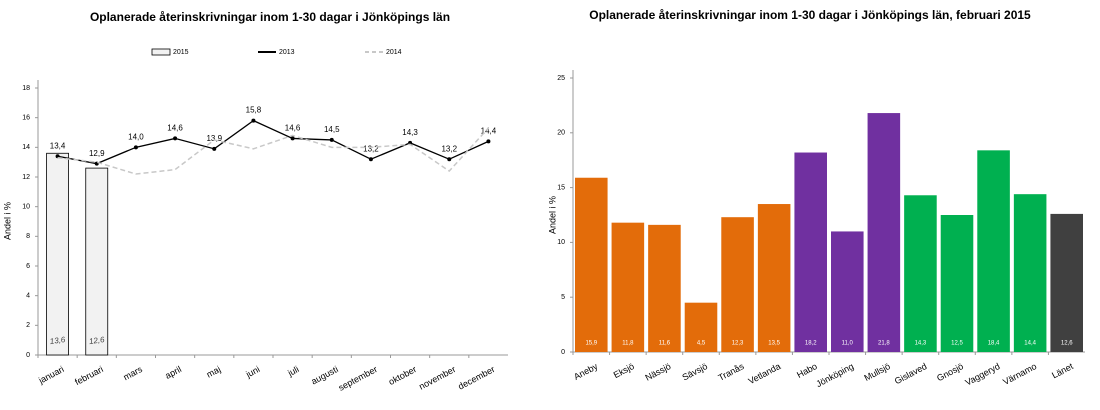 This screenshot has height=410, width=1100. I want to click on y-tick-label: 20, so click(561, 133).